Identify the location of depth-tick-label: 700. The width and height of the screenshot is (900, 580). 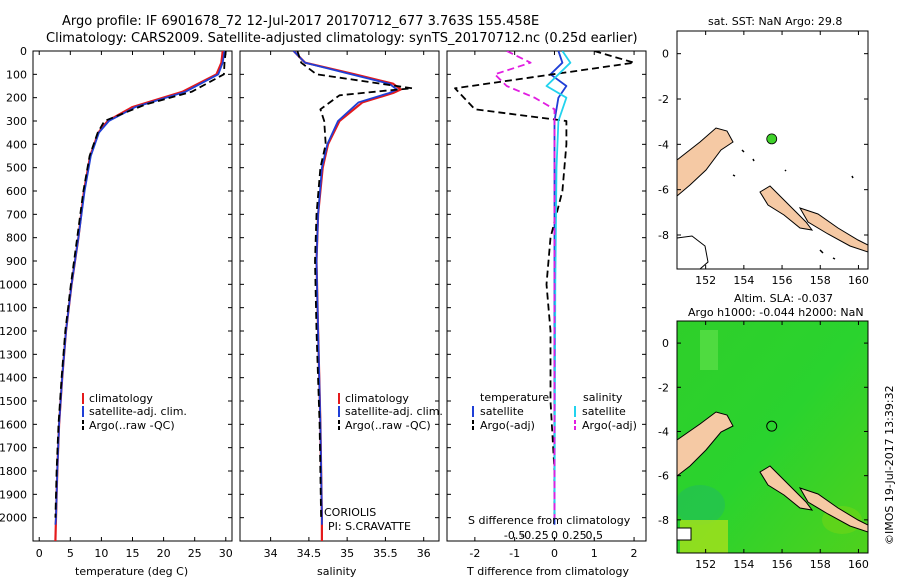
(16, 214).